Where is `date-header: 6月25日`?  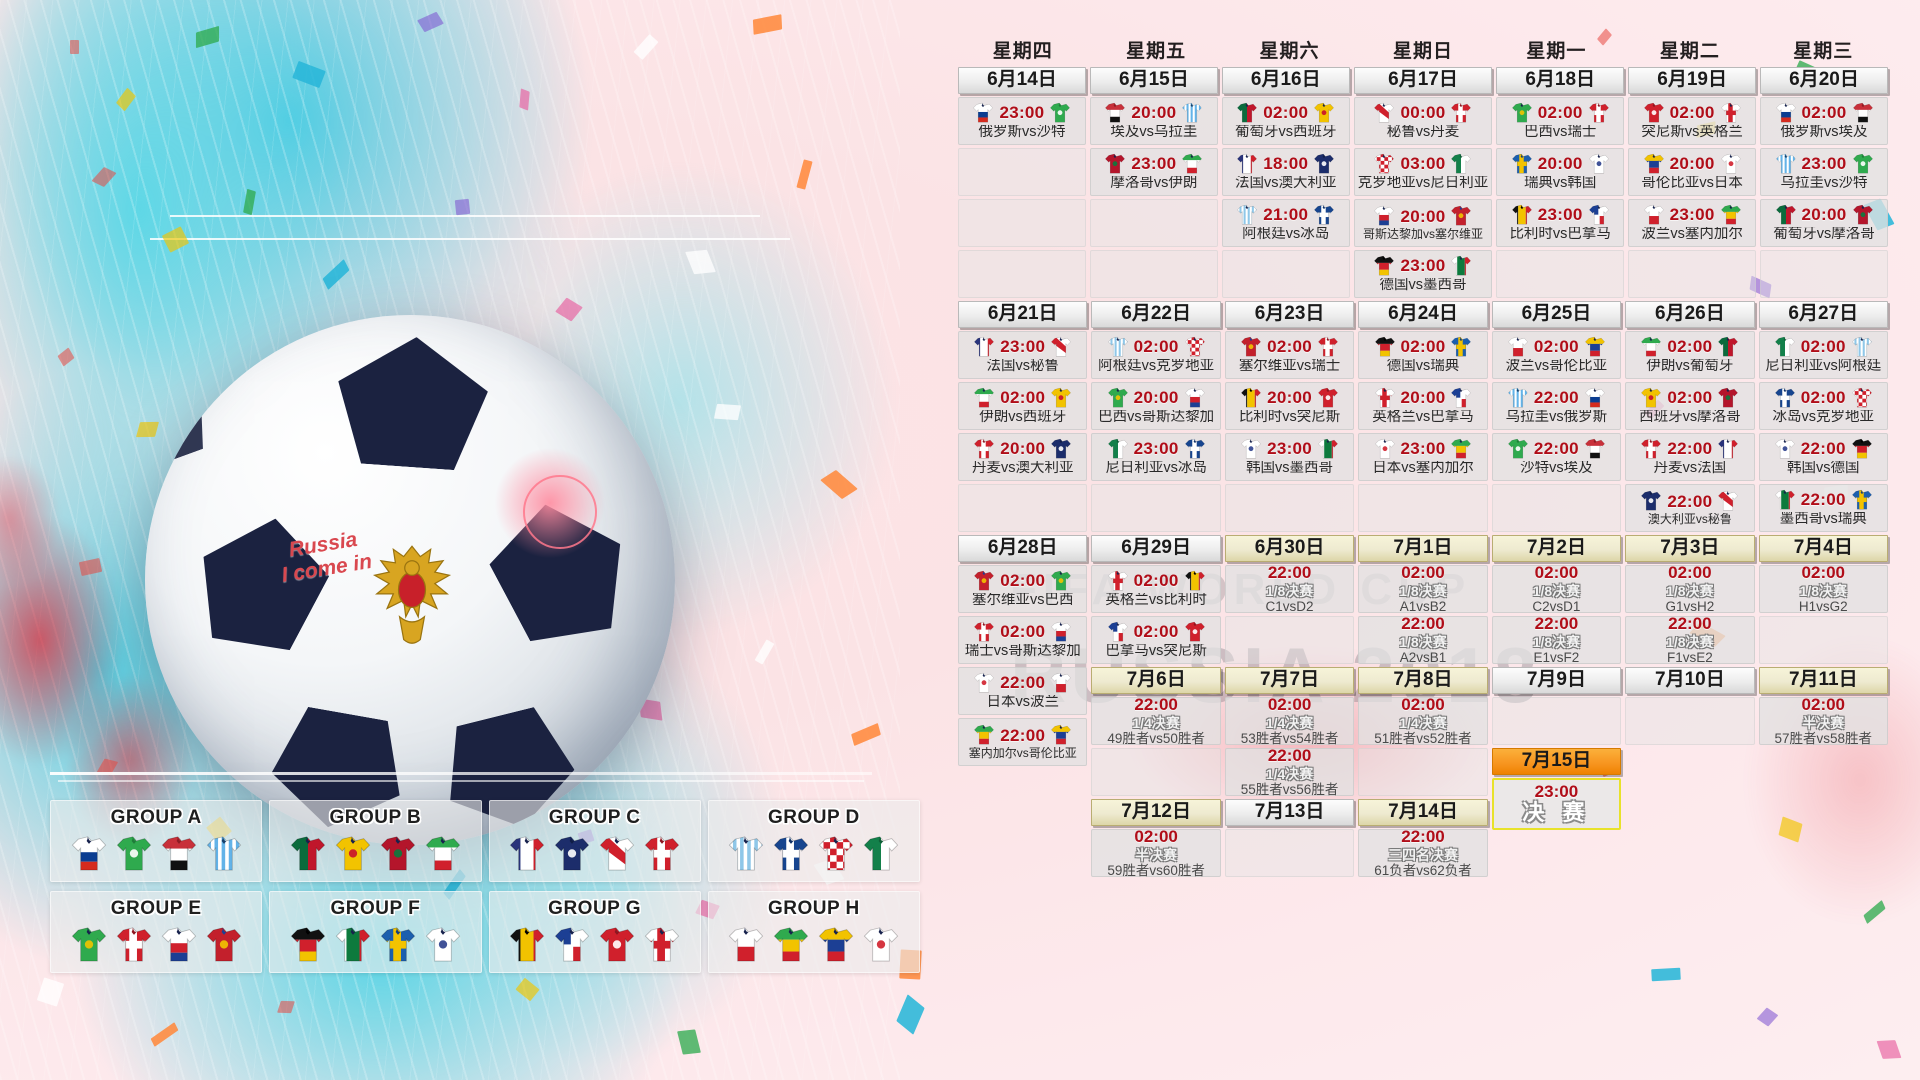 date-header: 6月25日 is located at coordinates (1556, 314).